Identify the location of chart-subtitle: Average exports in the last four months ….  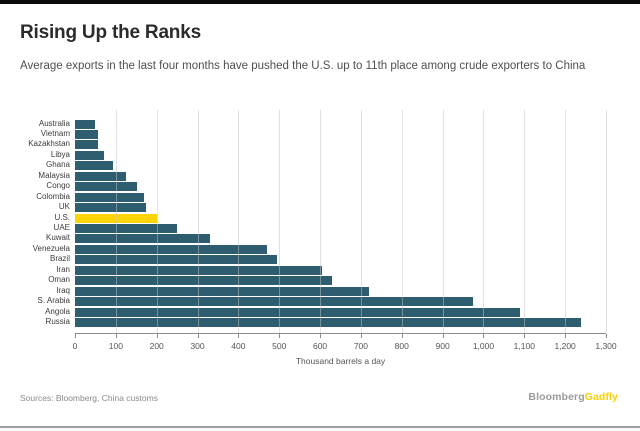
(303, 66).